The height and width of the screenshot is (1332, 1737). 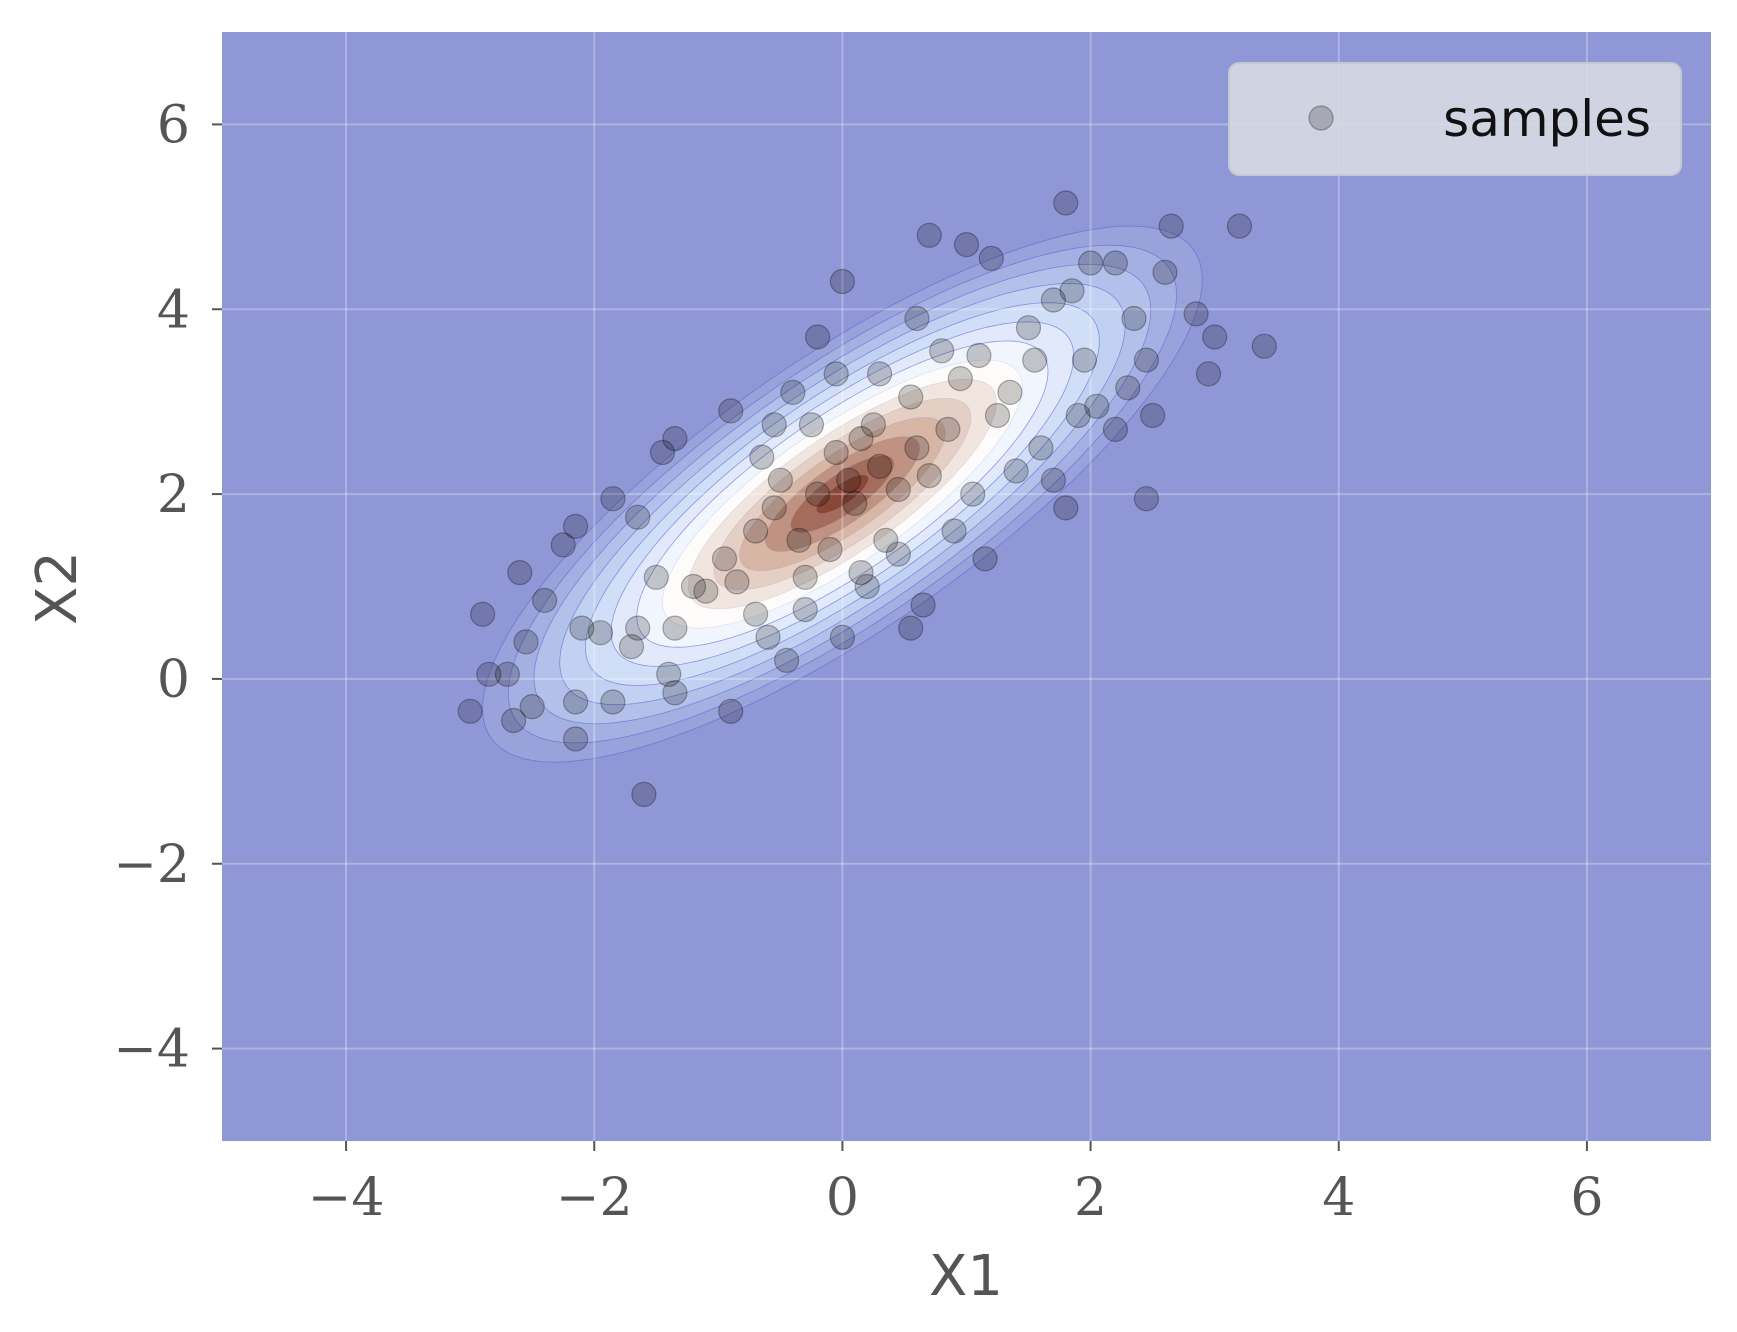 What do you see at coordinates (1586, 1198) in the screenshot?
I see `x-tick-label: 6` at bounding box center [1586, 1198].